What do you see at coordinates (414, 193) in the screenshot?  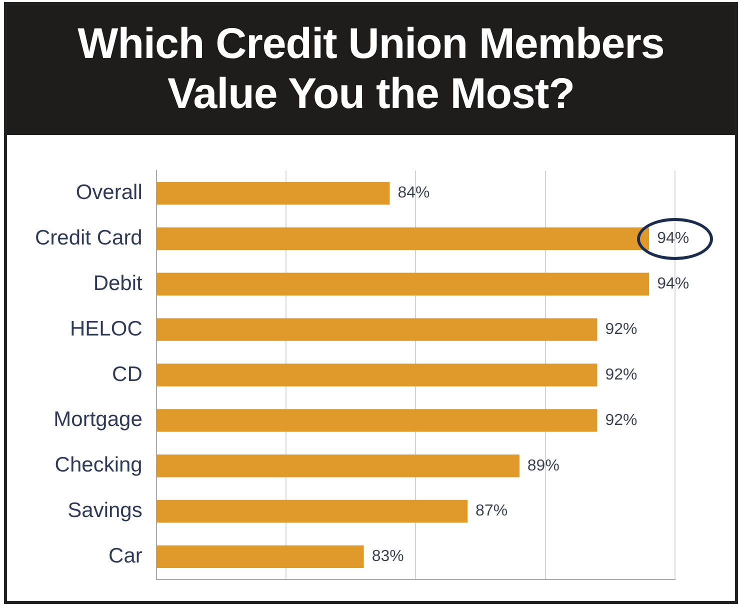 I see `data-label: 84%` at bounding box center [414, 193].